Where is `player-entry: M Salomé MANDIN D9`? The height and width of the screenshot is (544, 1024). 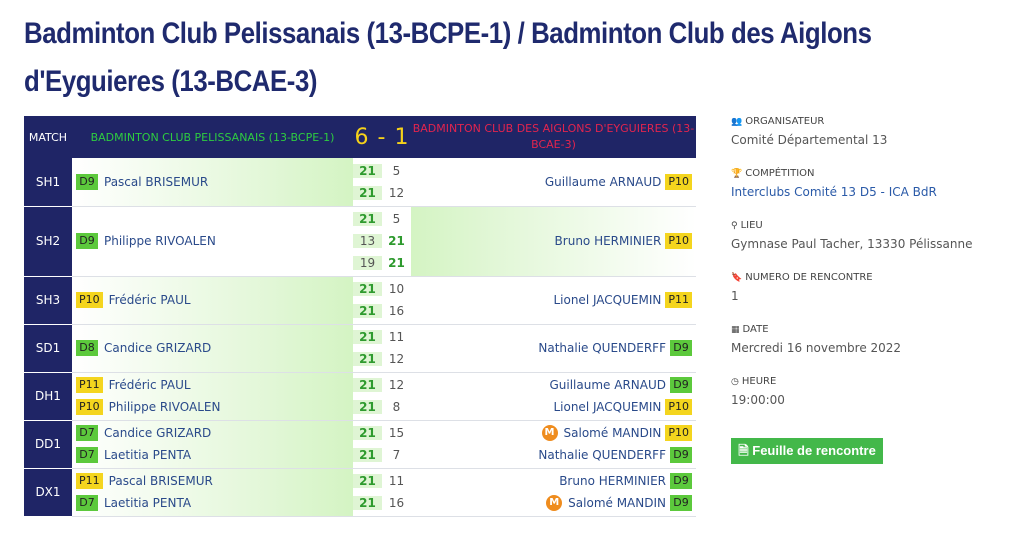
player-entry: M Salomé MANDIN D9 is located at coordinates (551, 503).